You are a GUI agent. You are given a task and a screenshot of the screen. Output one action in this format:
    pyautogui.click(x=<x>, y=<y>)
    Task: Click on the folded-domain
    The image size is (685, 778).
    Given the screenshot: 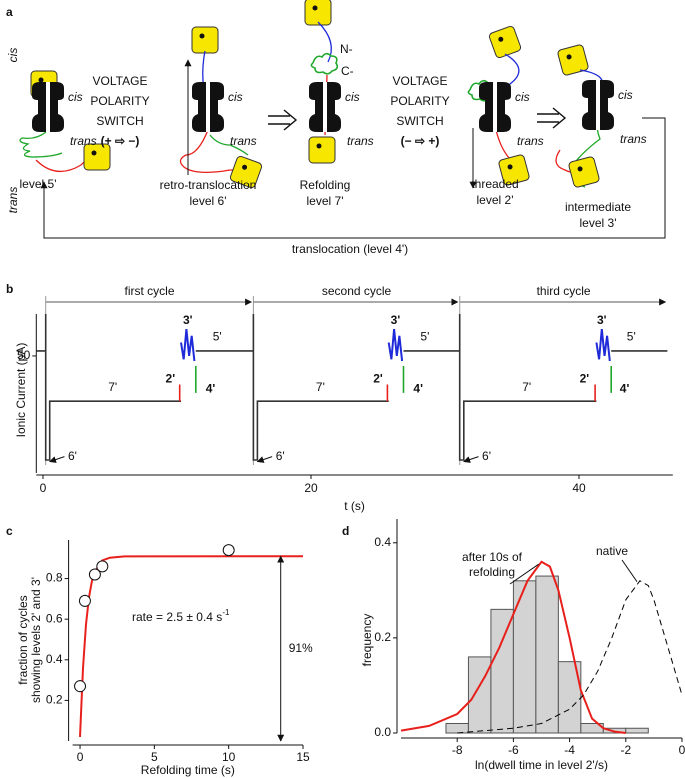 What is the action you would take?
    pyautogui.click(x=324, y=63)
    